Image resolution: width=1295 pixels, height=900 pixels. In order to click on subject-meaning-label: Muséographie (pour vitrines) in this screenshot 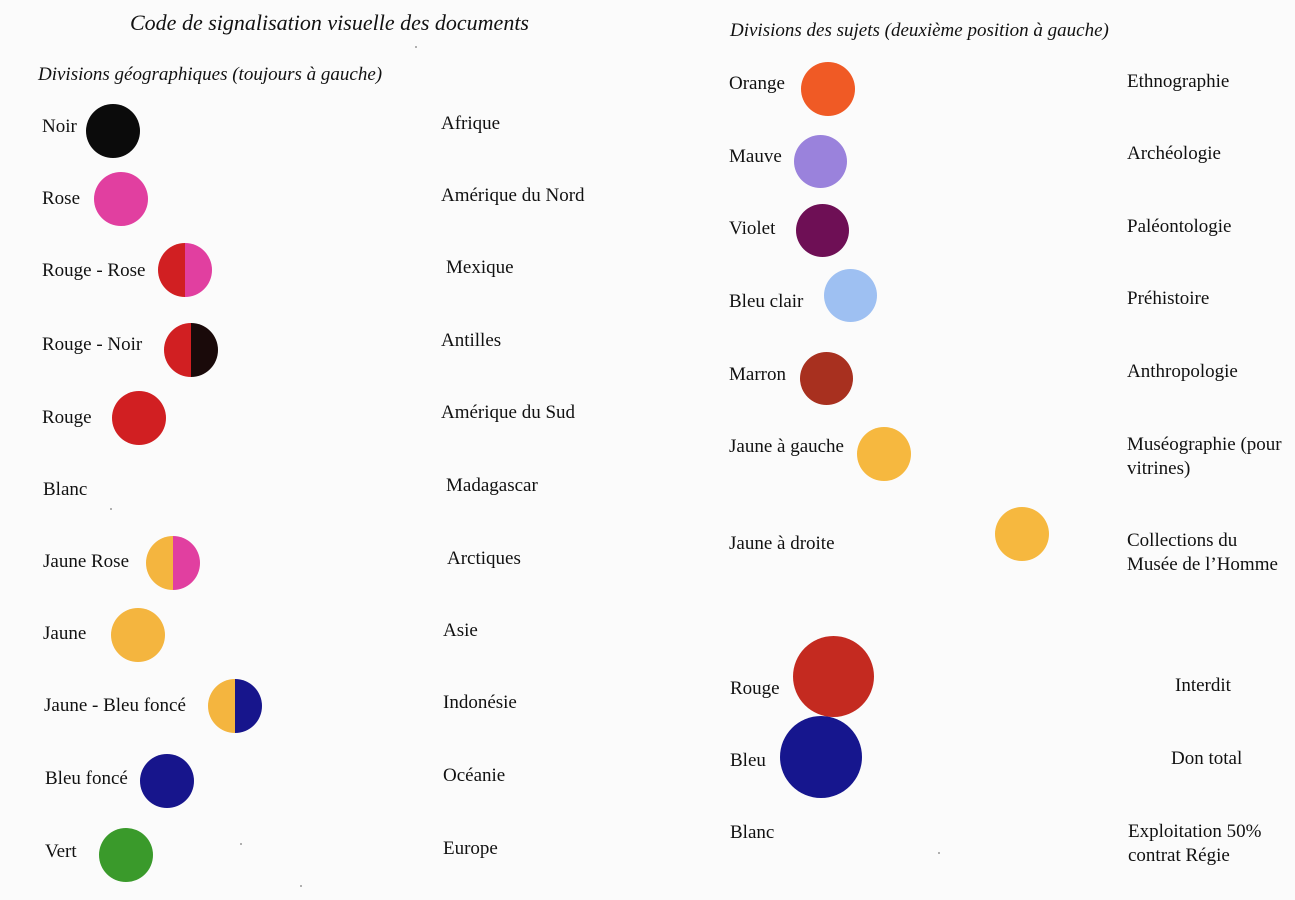, I will do `click(1204, 456)`.